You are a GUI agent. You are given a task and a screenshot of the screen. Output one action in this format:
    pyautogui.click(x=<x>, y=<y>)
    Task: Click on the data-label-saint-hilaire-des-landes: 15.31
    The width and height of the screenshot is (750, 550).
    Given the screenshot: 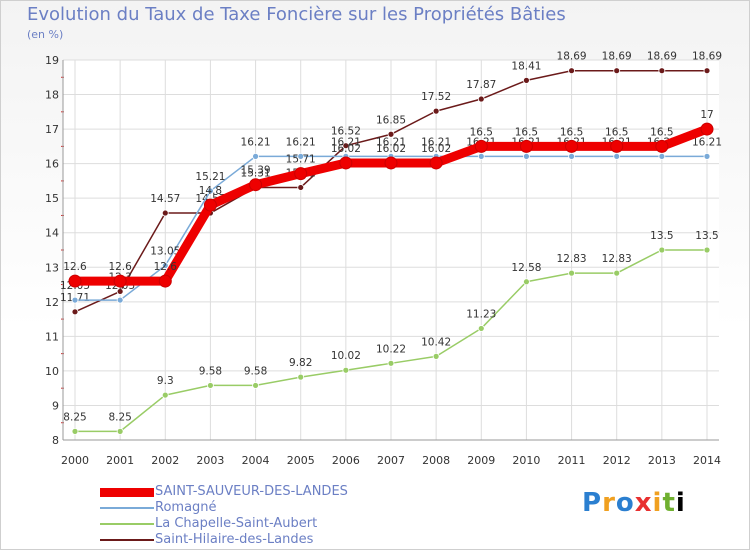 What is the action you would take?
    pyautogui.click(x=256, y=173)
    